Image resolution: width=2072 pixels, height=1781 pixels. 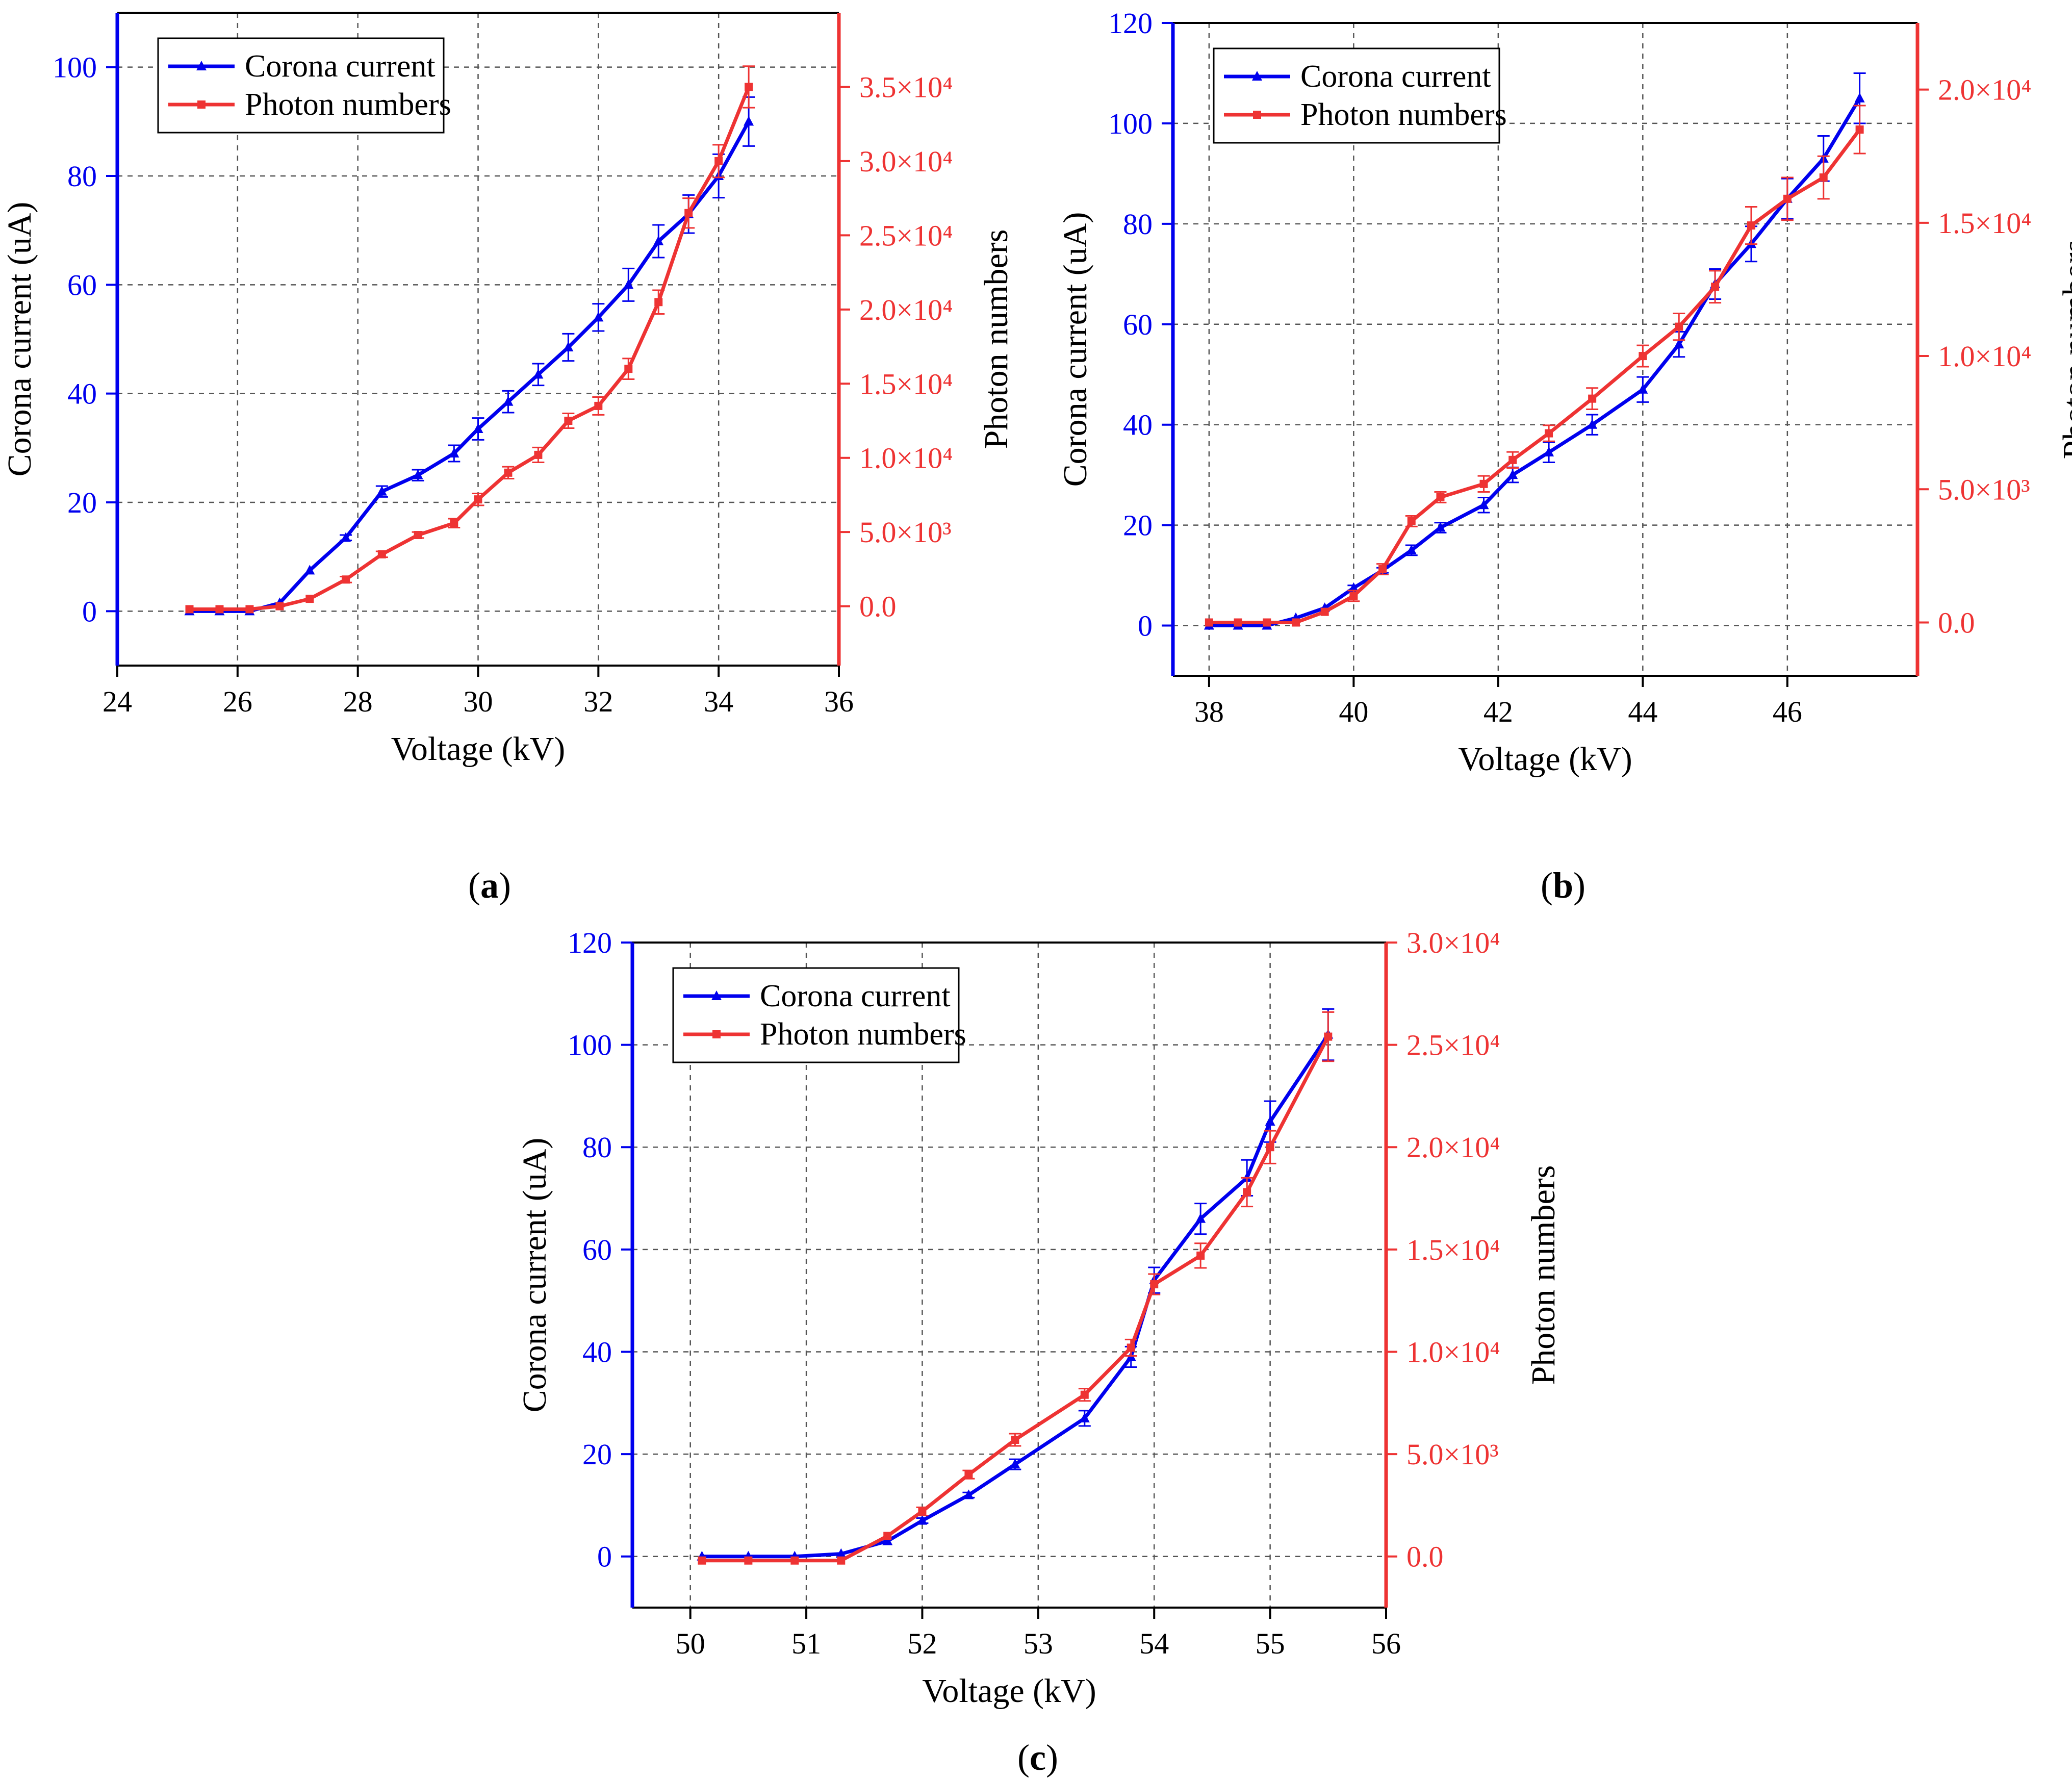 What do you see at coordinates (839, 701) in the screenshot?
I see `x-tick-label: 36` at bounding box center [839, 701].